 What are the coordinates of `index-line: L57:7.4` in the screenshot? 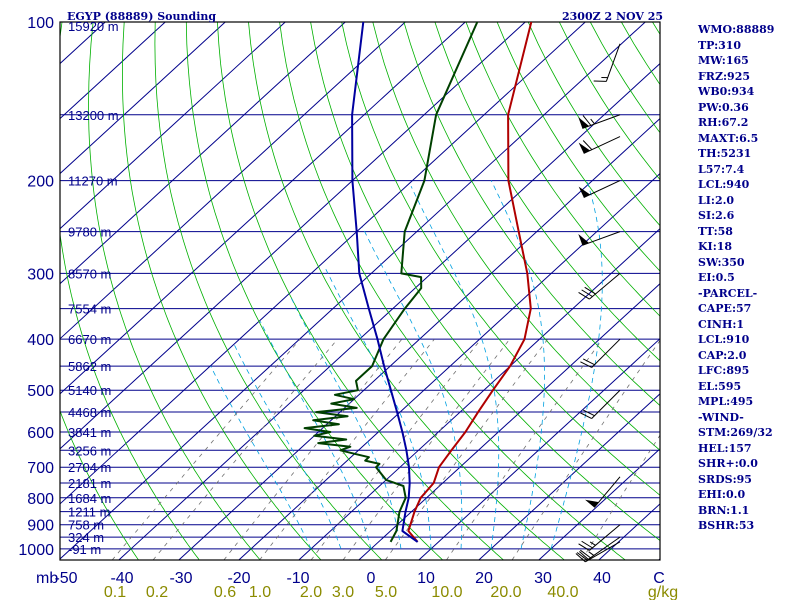 It's located at (721, 169).